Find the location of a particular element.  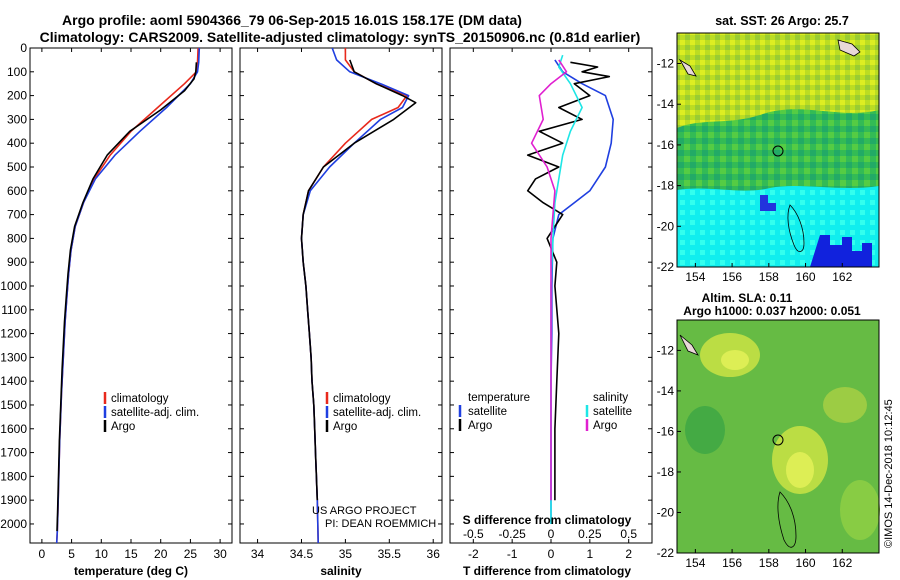

legend-climatology-label: climatology is located at coordinates (140, 399).